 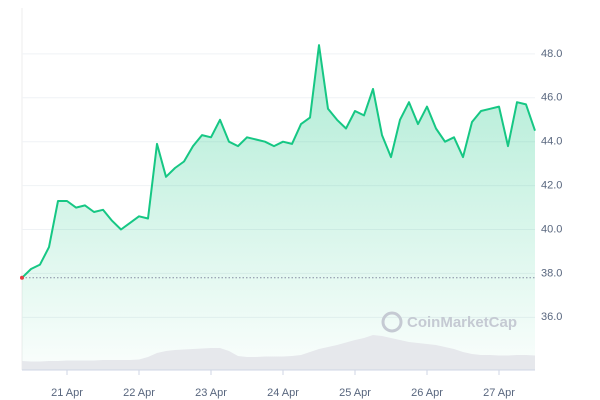 I want to click on x-tick-label: 21 Apr, so click(x=67, y=393).